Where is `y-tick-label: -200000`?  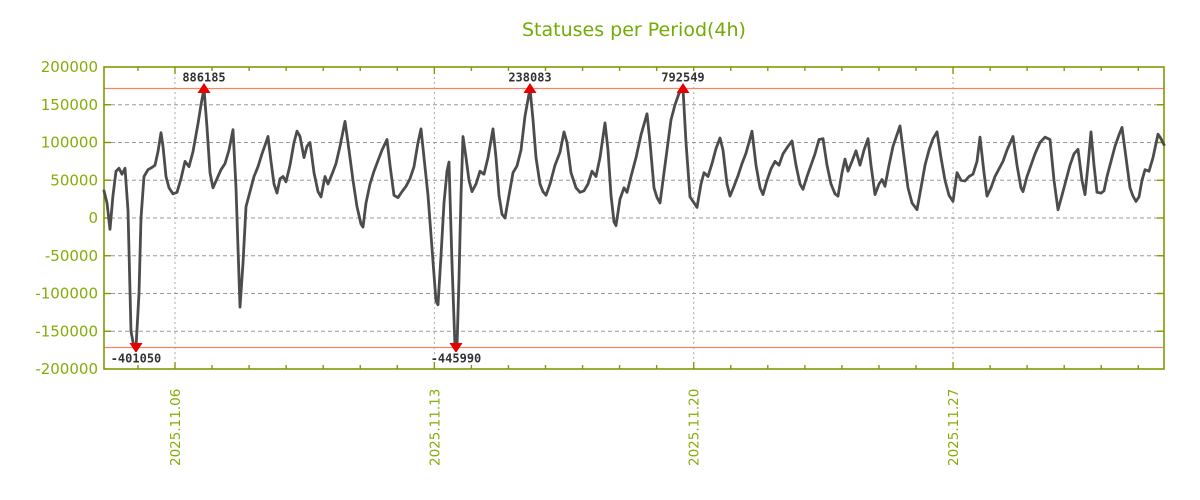 y-tick-label: -200000 is located at coordinates (66, 369).